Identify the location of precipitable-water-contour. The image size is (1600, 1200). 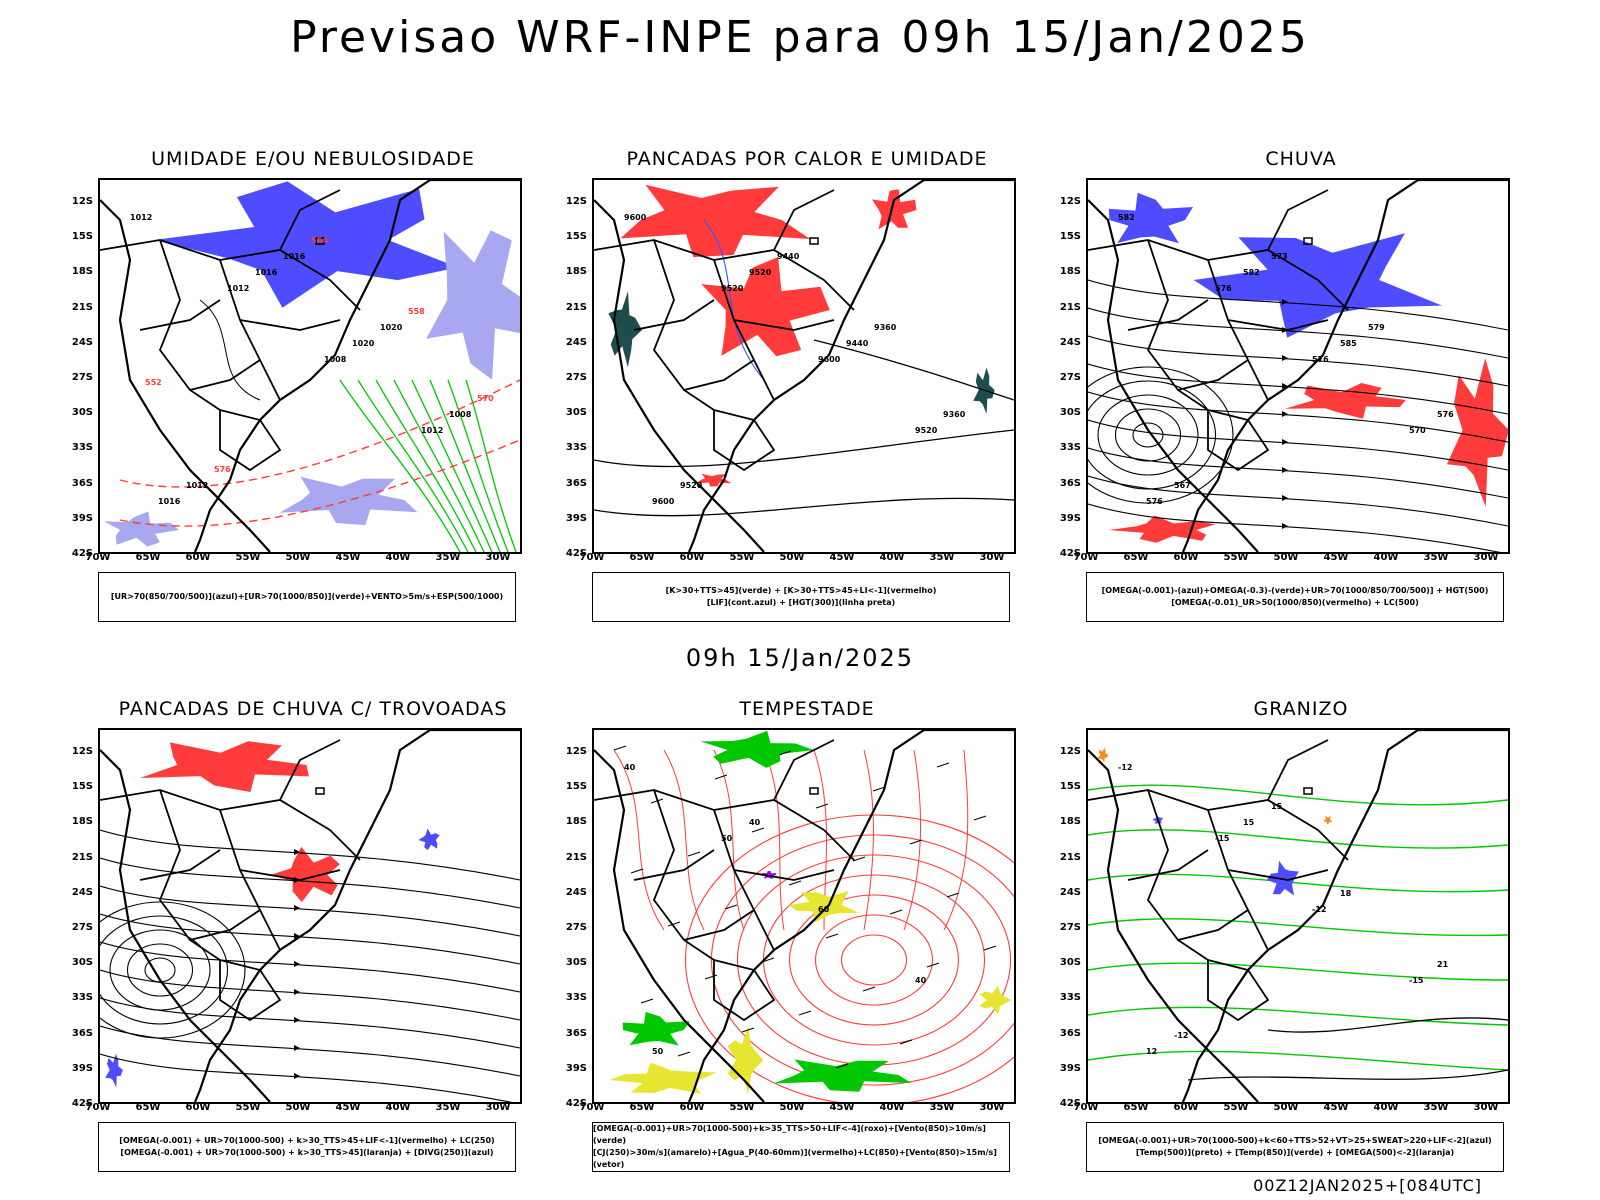
(849, 958).